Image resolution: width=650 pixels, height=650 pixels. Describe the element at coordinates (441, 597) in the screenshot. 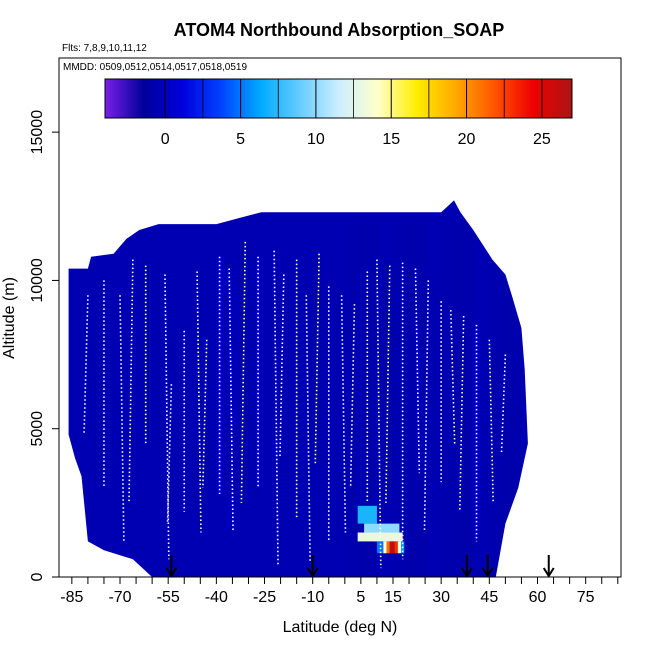

I see `x-tick-label: 30` at that location.